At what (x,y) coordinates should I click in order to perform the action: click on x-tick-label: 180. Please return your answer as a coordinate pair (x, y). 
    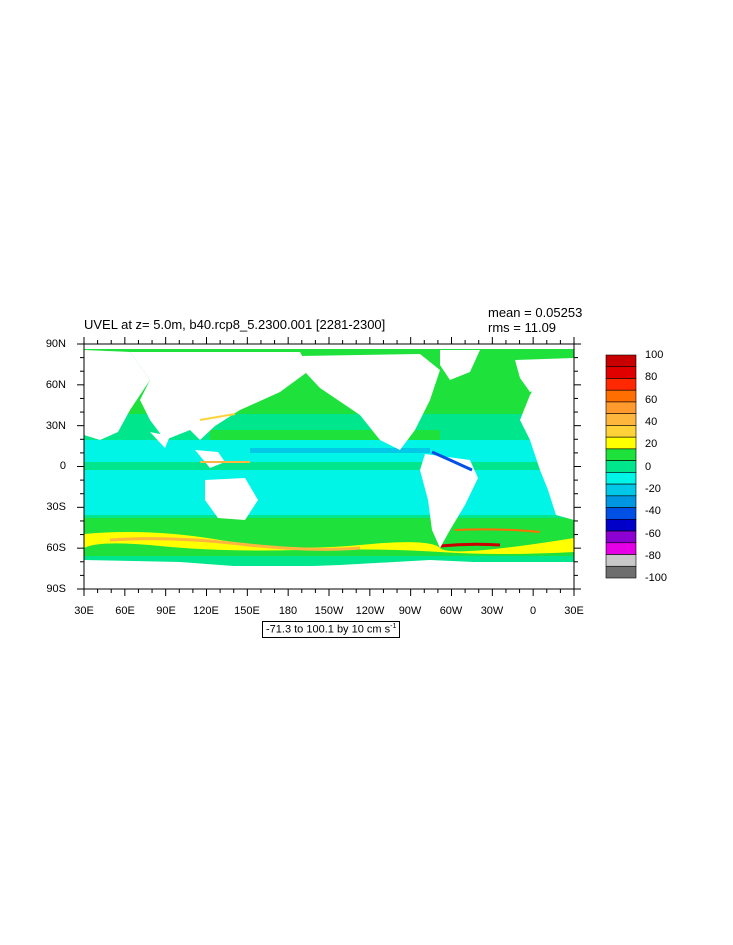
    Looking at the image, I should click on (288, 611).